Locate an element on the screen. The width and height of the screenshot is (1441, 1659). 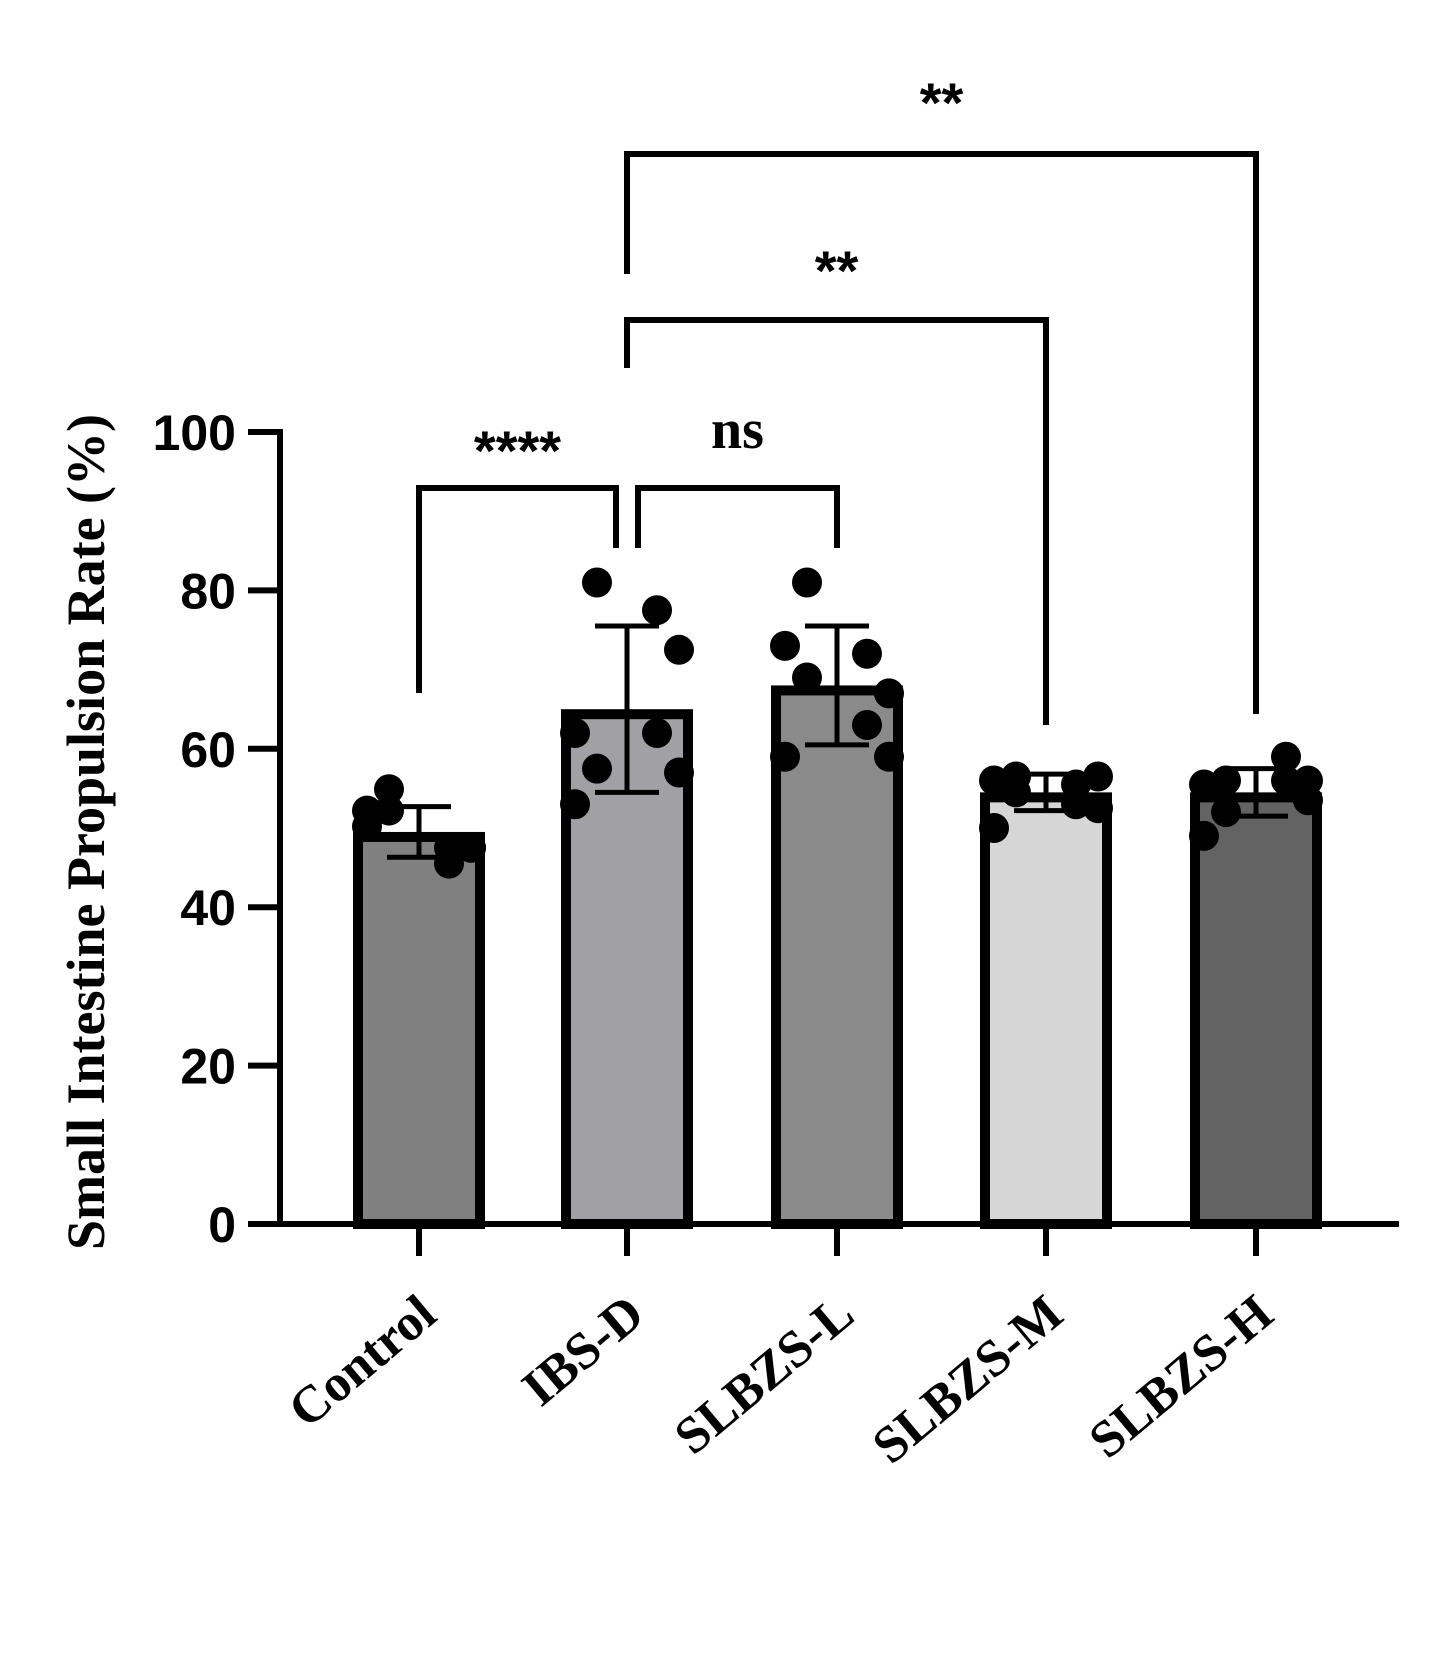
bar-slbzs-m is located at coordinates (1046, 1010).